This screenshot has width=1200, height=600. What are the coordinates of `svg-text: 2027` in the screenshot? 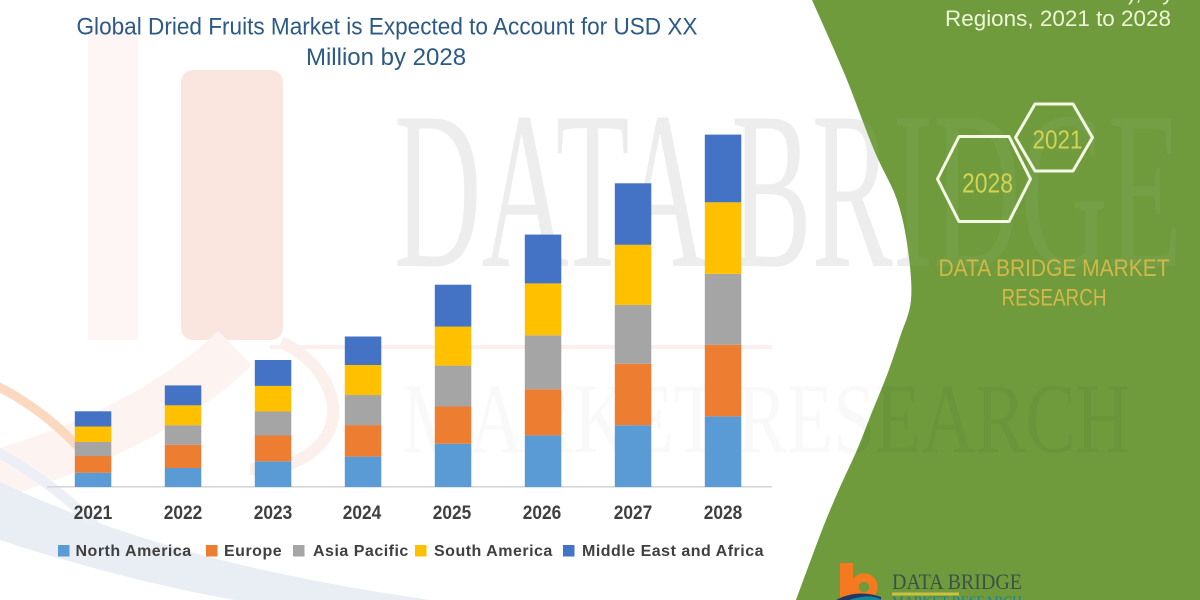 It's located at (633, 513).